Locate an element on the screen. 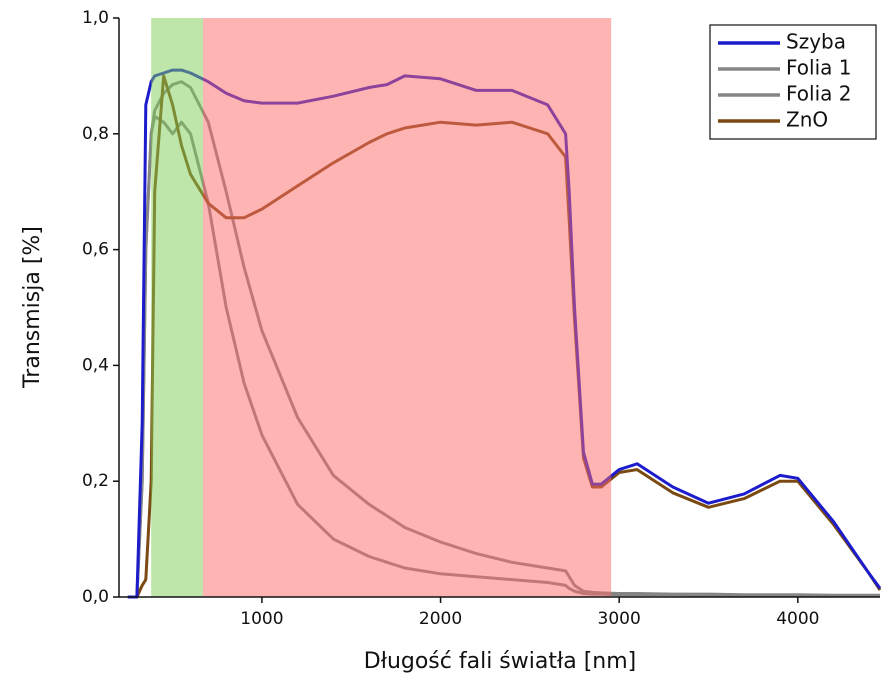  y-tick-label: 1,0 is located at coordinates (95, 18).